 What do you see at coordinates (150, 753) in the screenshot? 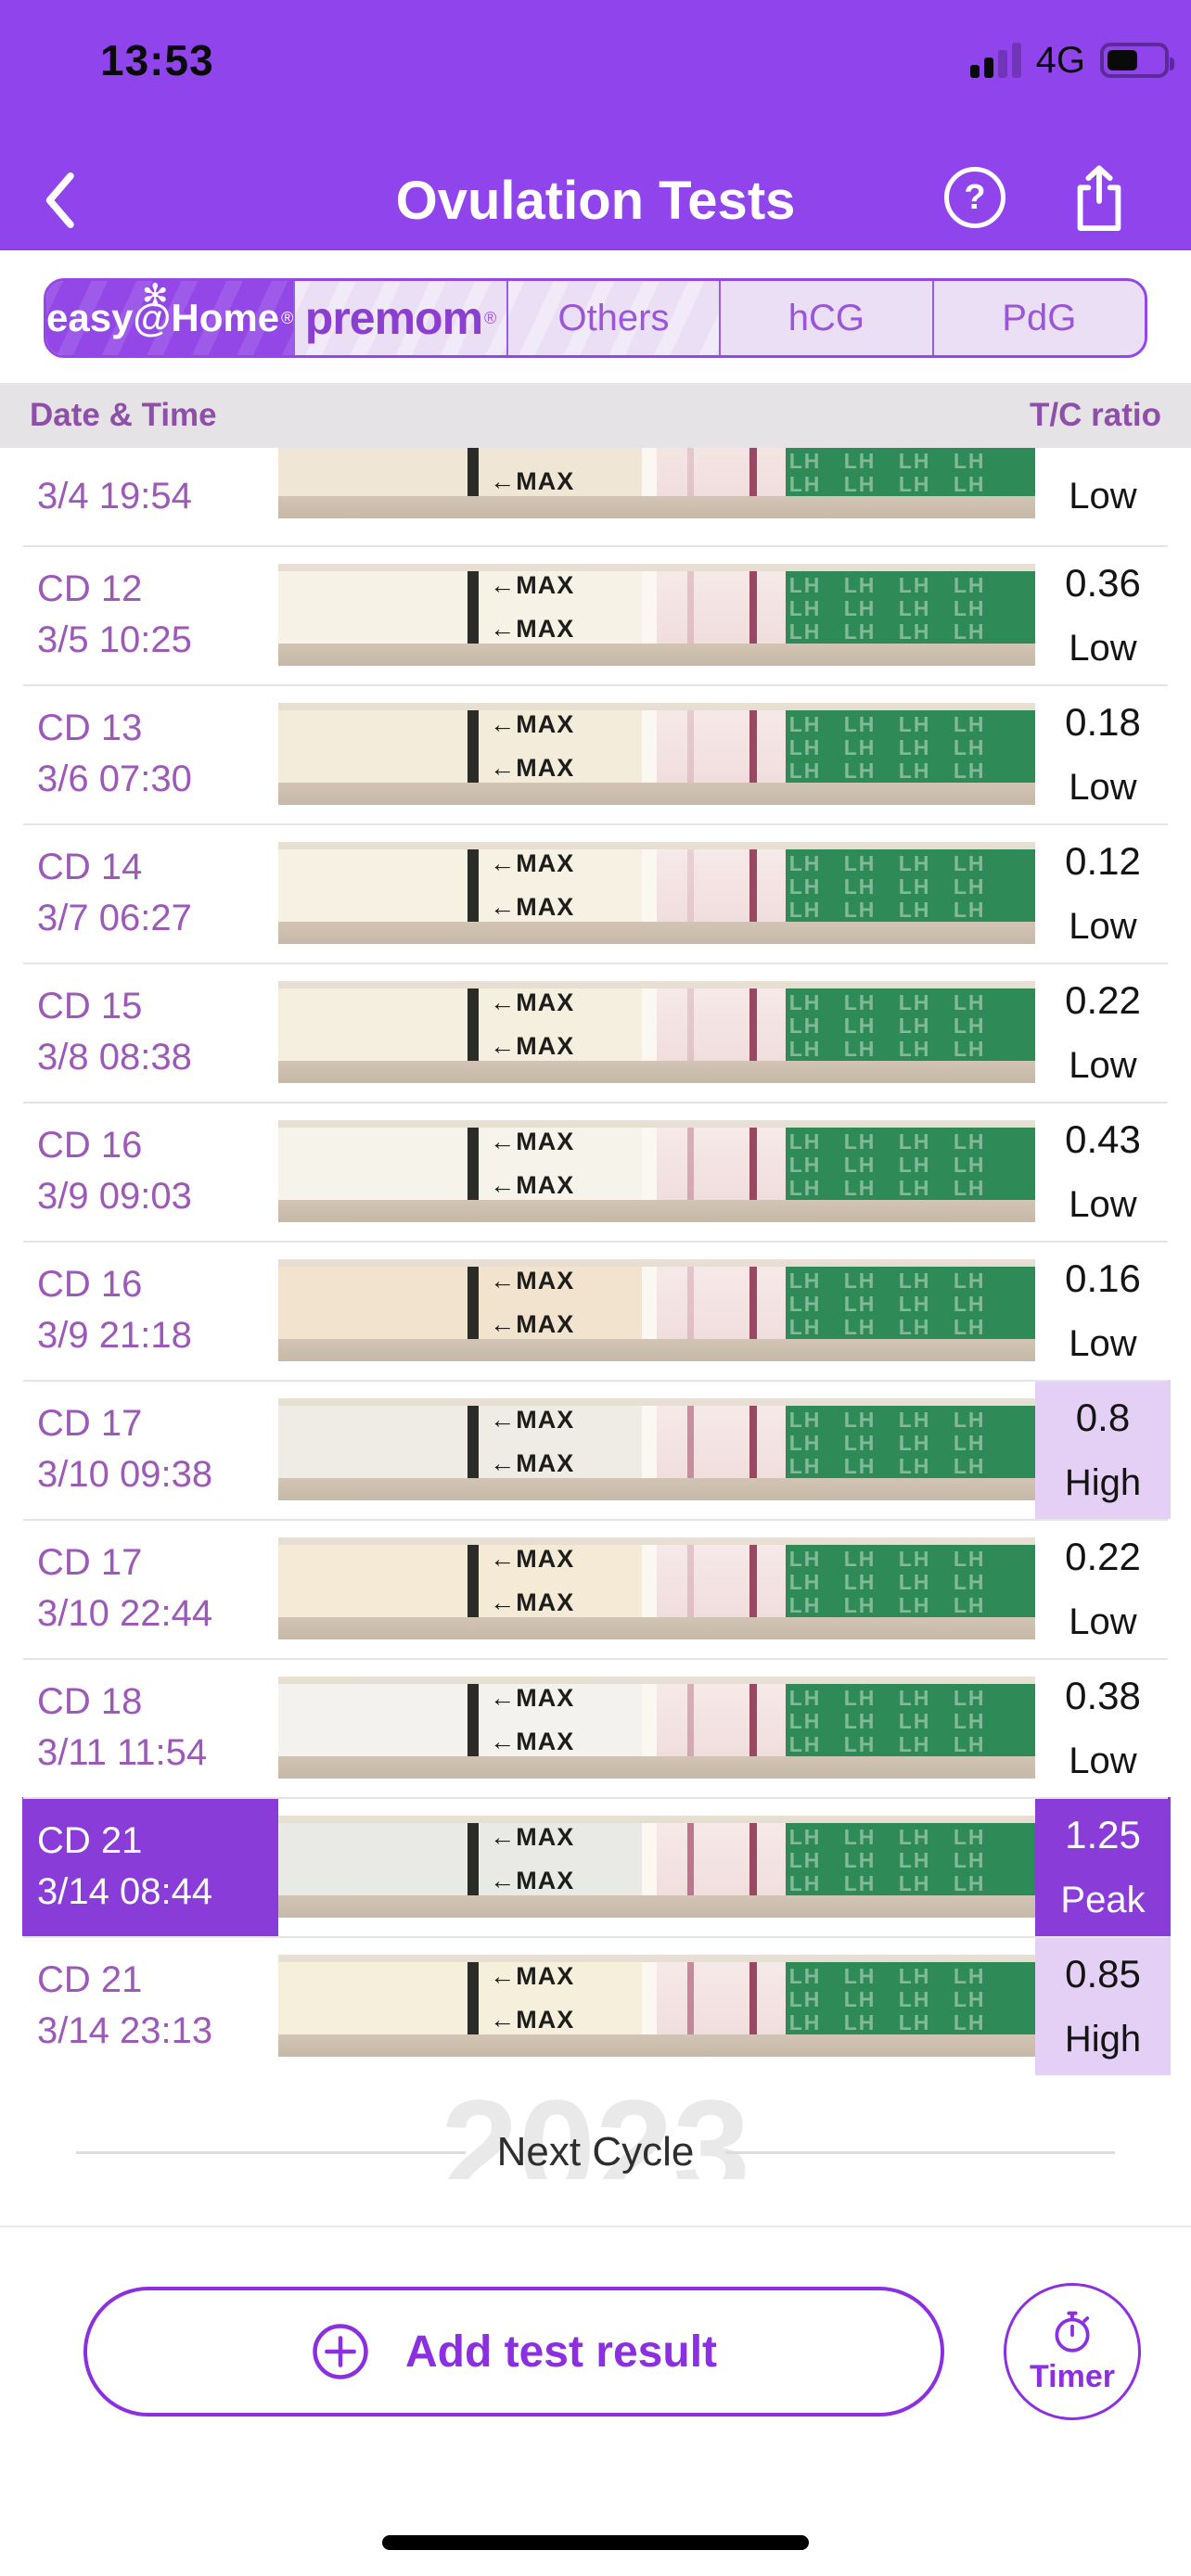
I see `row-date-cell: CD 13 3/6 07:30` at bounding box center [150, 753].